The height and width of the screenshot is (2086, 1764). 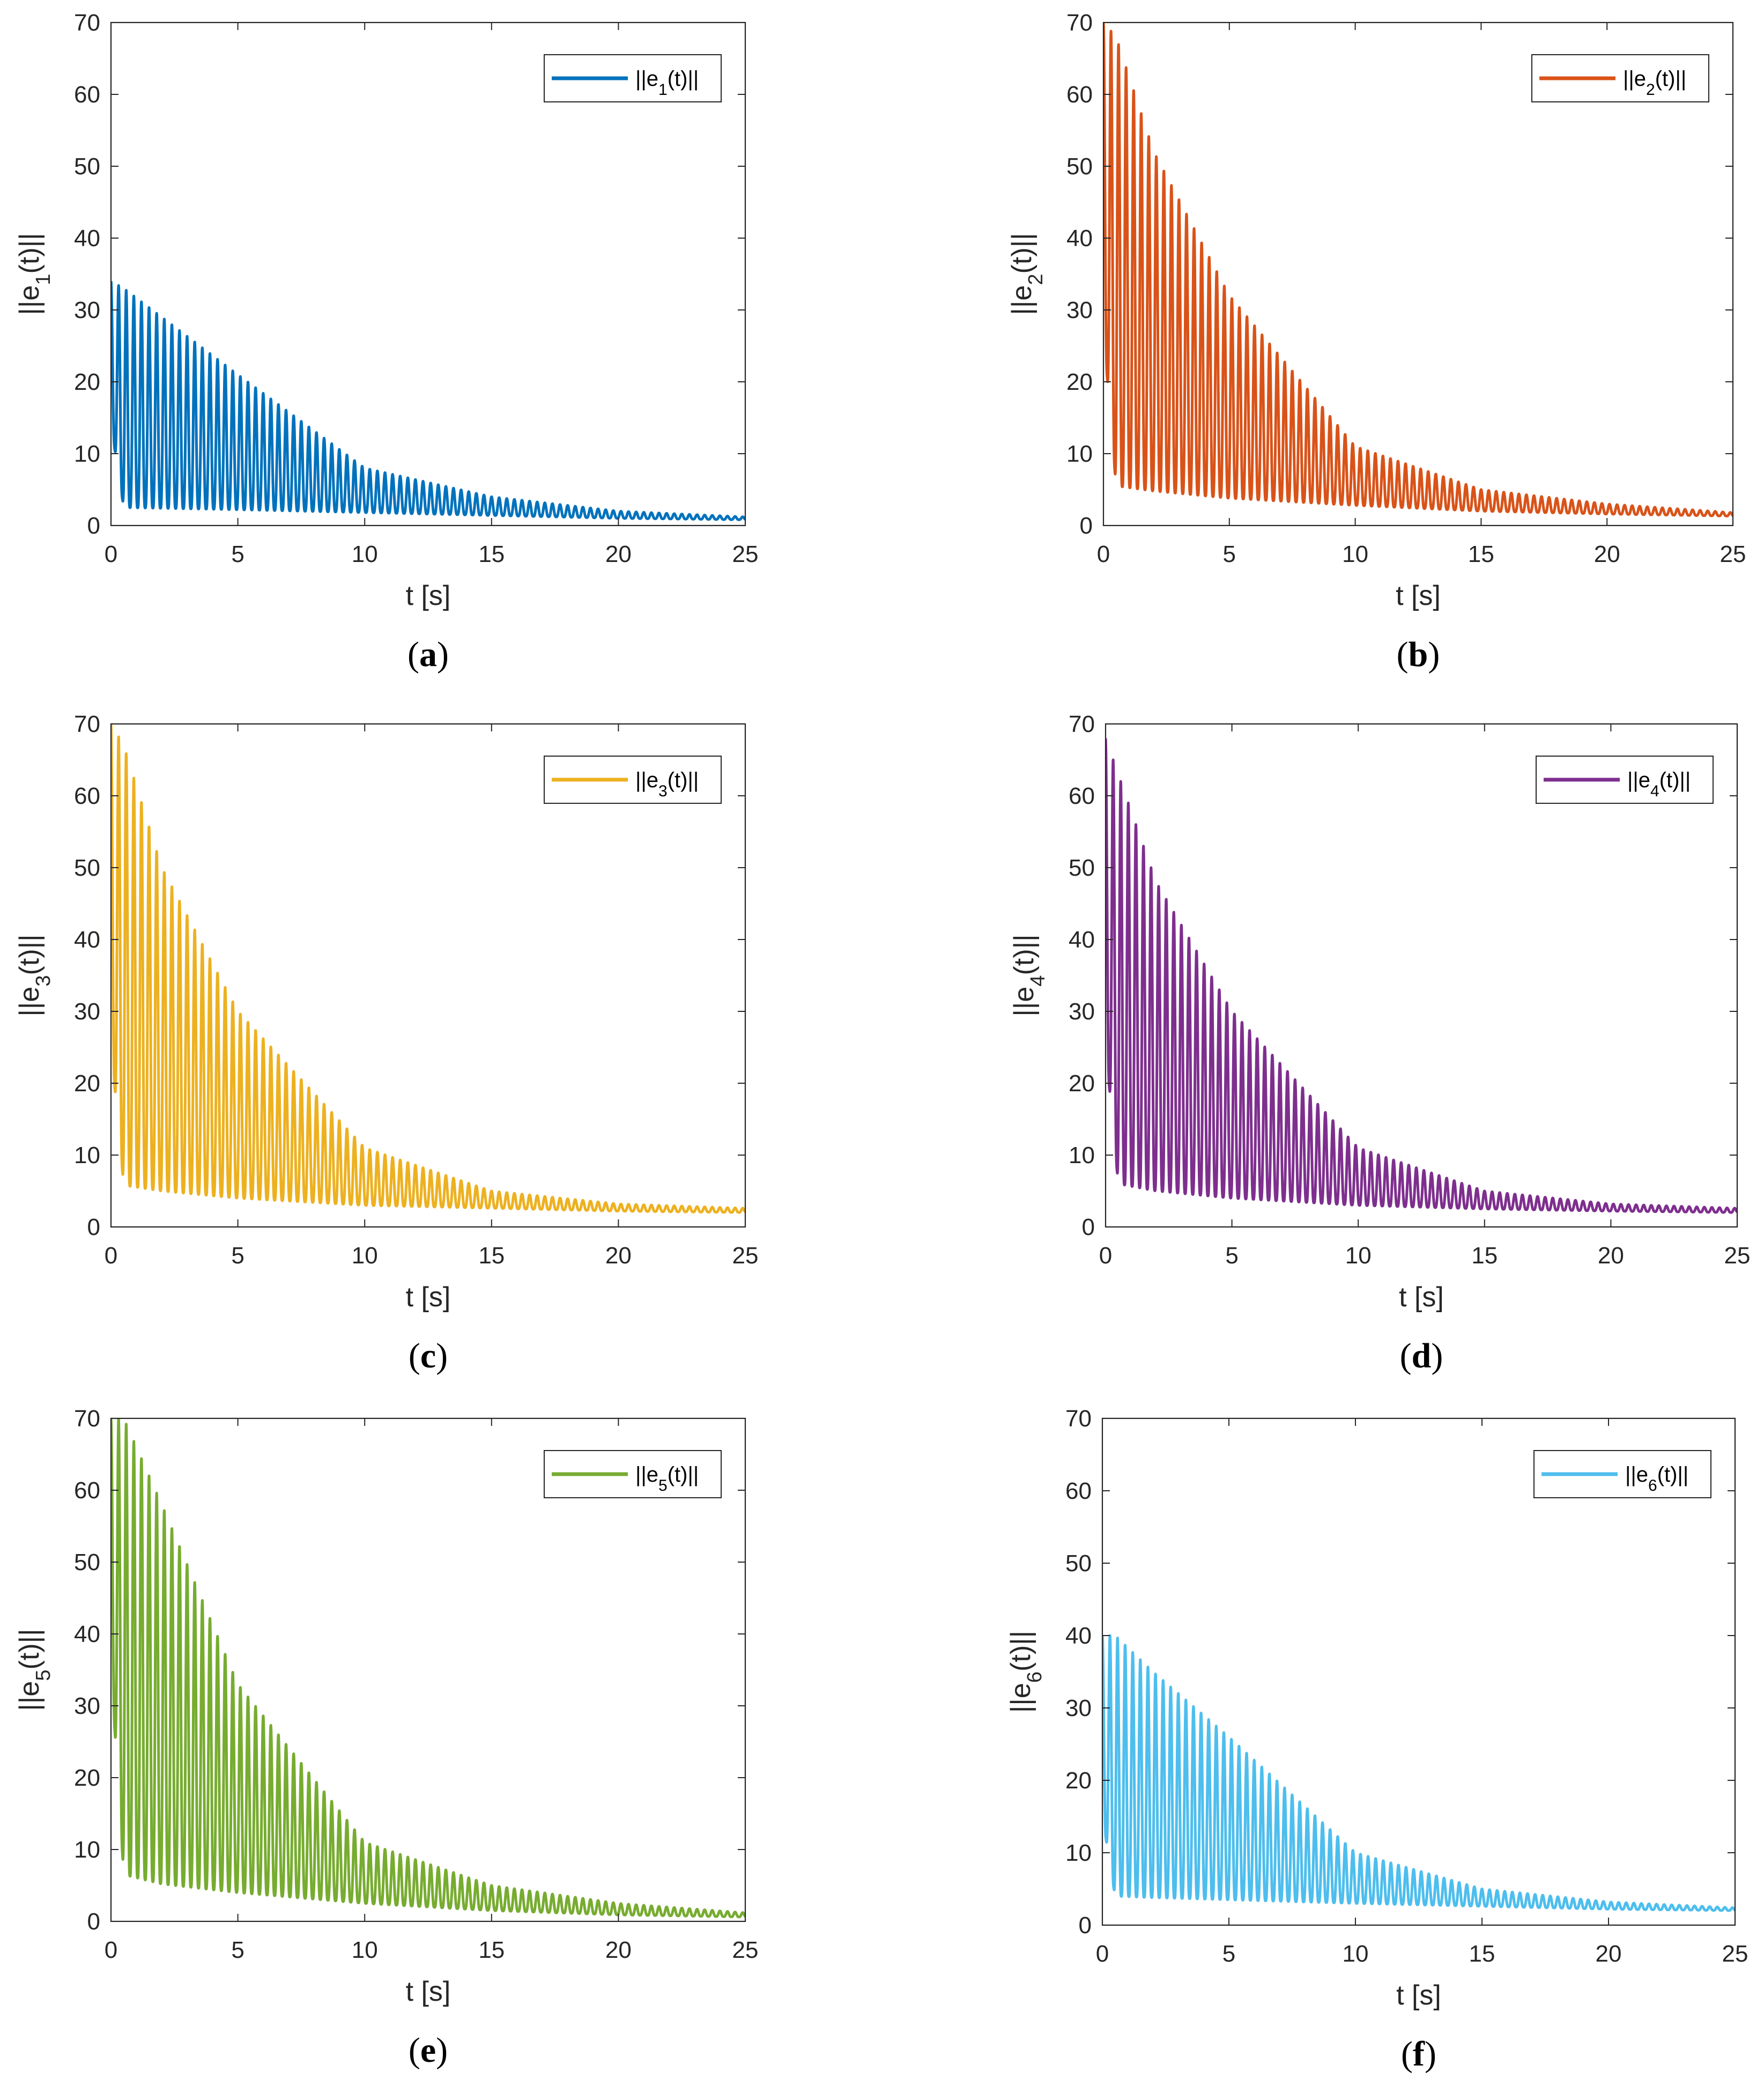 I want to click on panel-caption: (e), so click(x=428, y=2050).